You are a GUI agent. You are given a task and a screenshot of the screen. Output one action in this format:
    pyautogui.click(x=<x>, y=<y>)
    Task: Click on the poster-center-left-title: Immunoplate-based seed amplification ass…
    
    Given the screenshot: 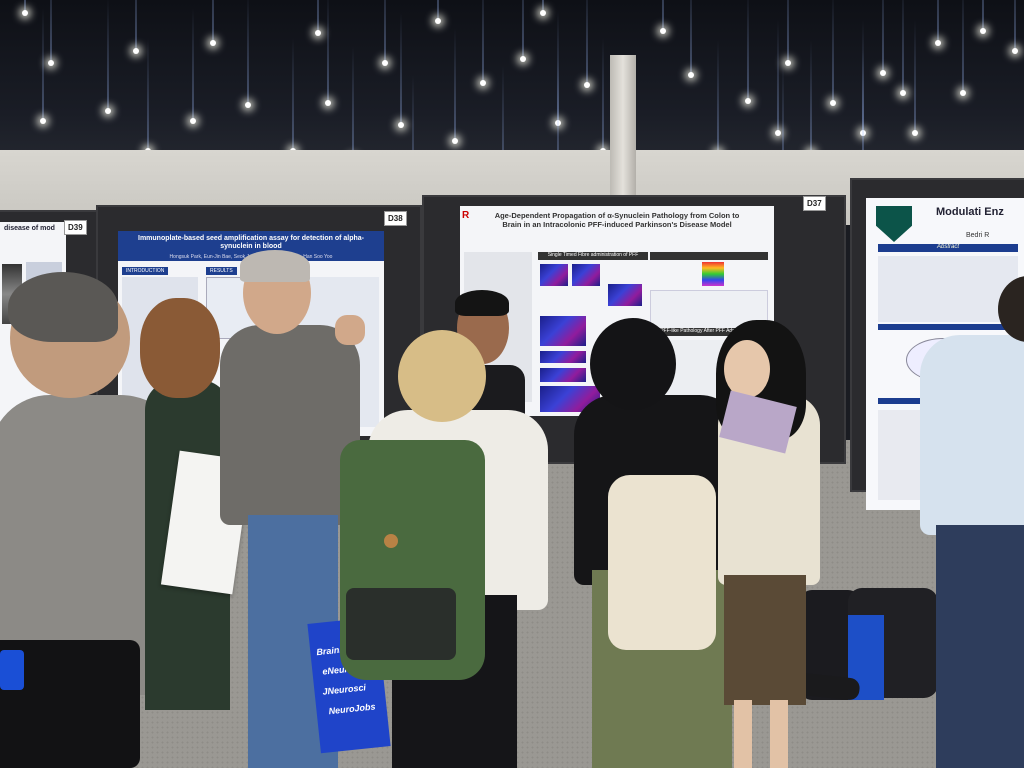 What is the action you would take?
    pyautogui.click(x=251, y=243)
    